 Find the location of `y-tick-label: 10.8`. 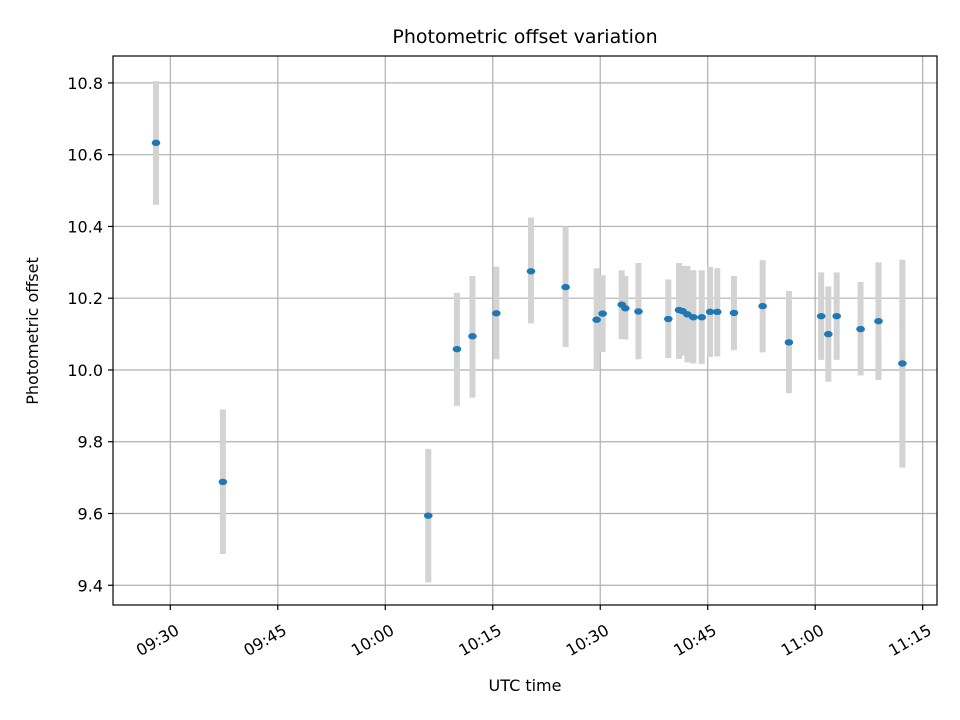

y-tick-label: 10.8 is located at coordinates (85, 83).